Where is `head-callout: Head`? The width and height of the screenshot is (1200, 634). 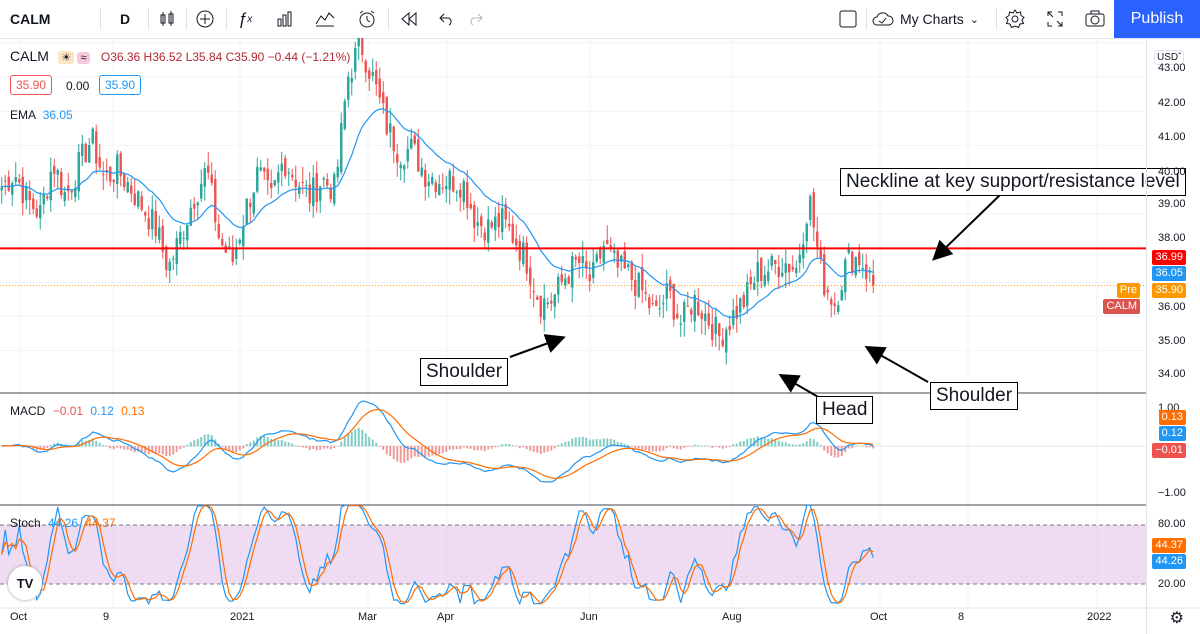 head-callout: Head is located at coordinates (845, 410).